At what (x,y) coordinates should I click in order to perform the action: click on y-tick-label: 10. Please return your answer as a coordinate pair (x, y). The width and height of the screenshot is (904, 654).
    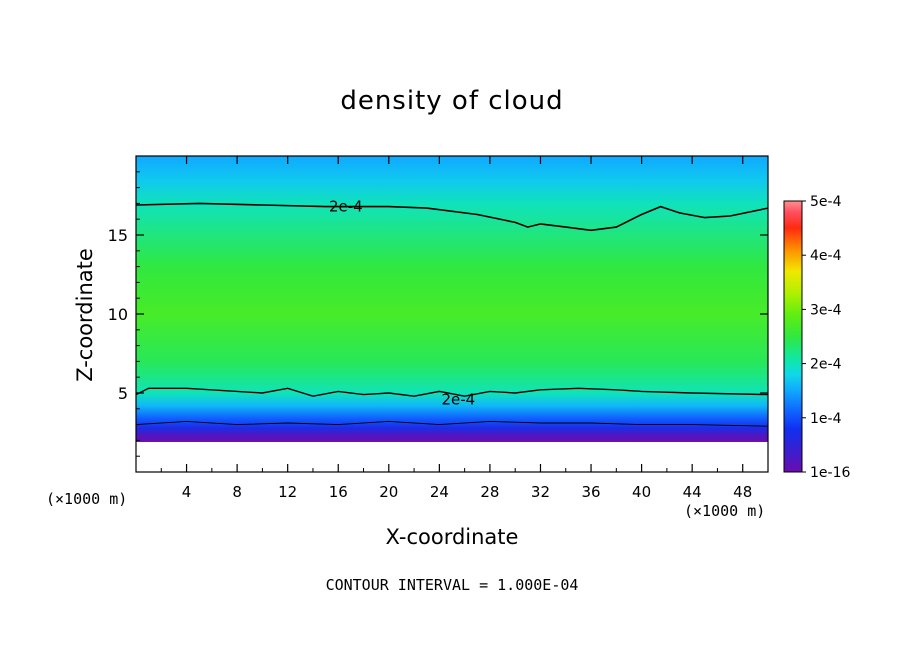
    Looking at the image, I should click on (118, 314).